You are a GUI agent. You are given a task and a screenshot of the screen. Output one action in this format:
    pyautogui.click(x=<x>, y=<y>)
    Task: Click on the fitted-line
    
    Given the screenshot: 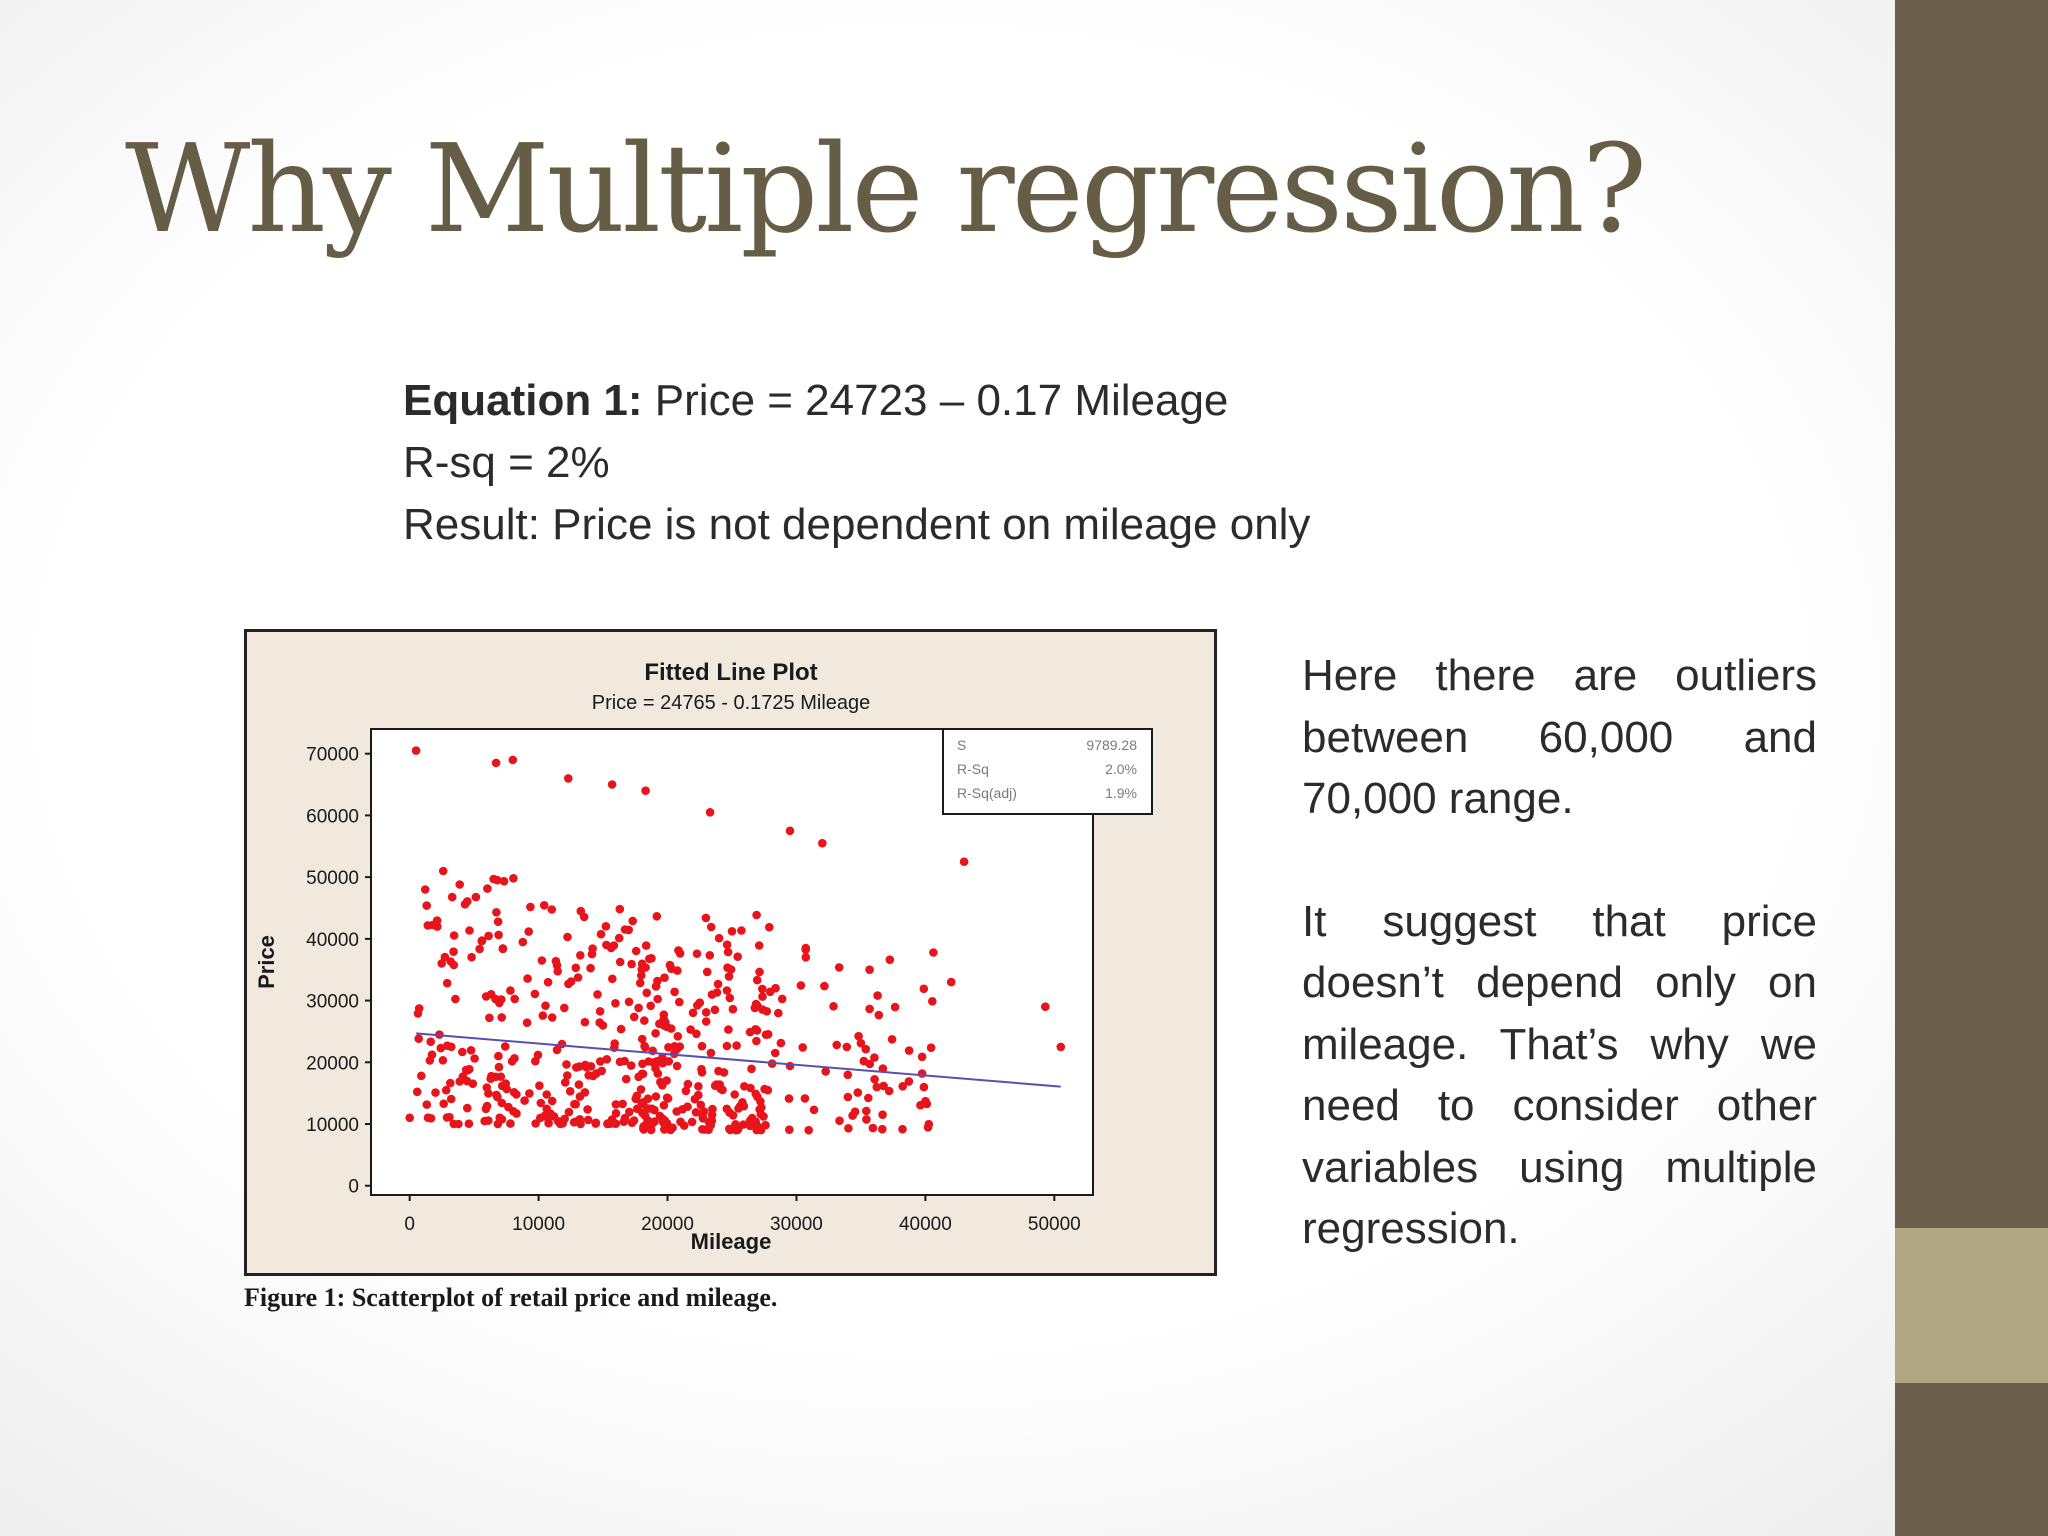 What is the action you would take?
    pyautogui.click(x=738, y=1060)
    